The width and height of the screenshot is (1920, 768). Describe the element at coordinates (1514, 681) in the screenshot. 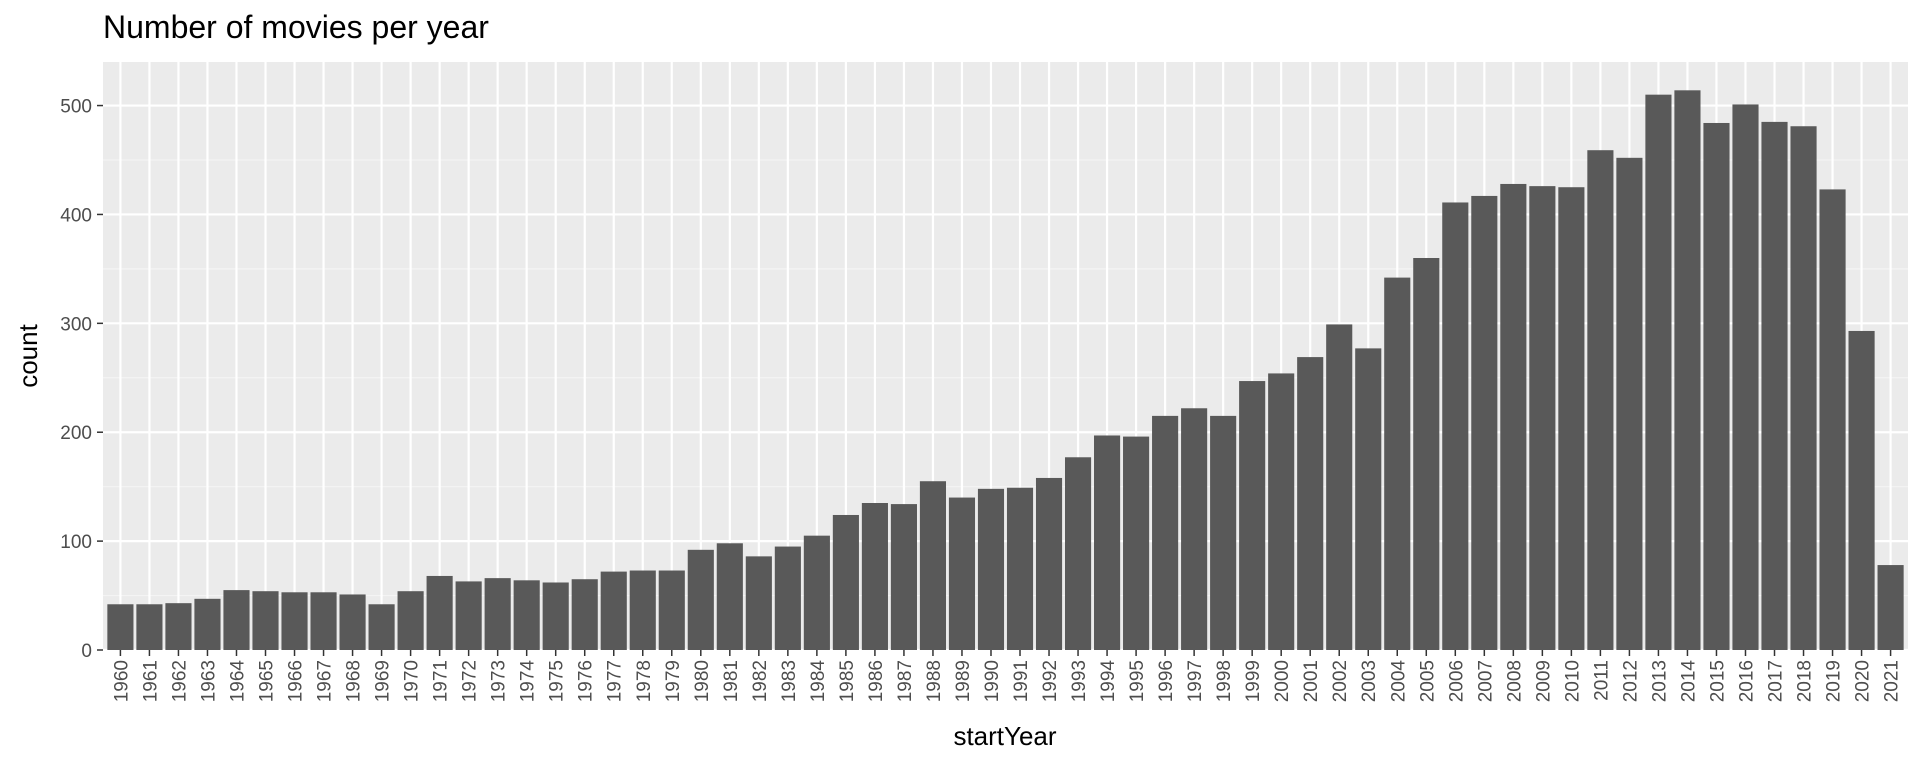

I see `x-tick-label: 2008` at that location.